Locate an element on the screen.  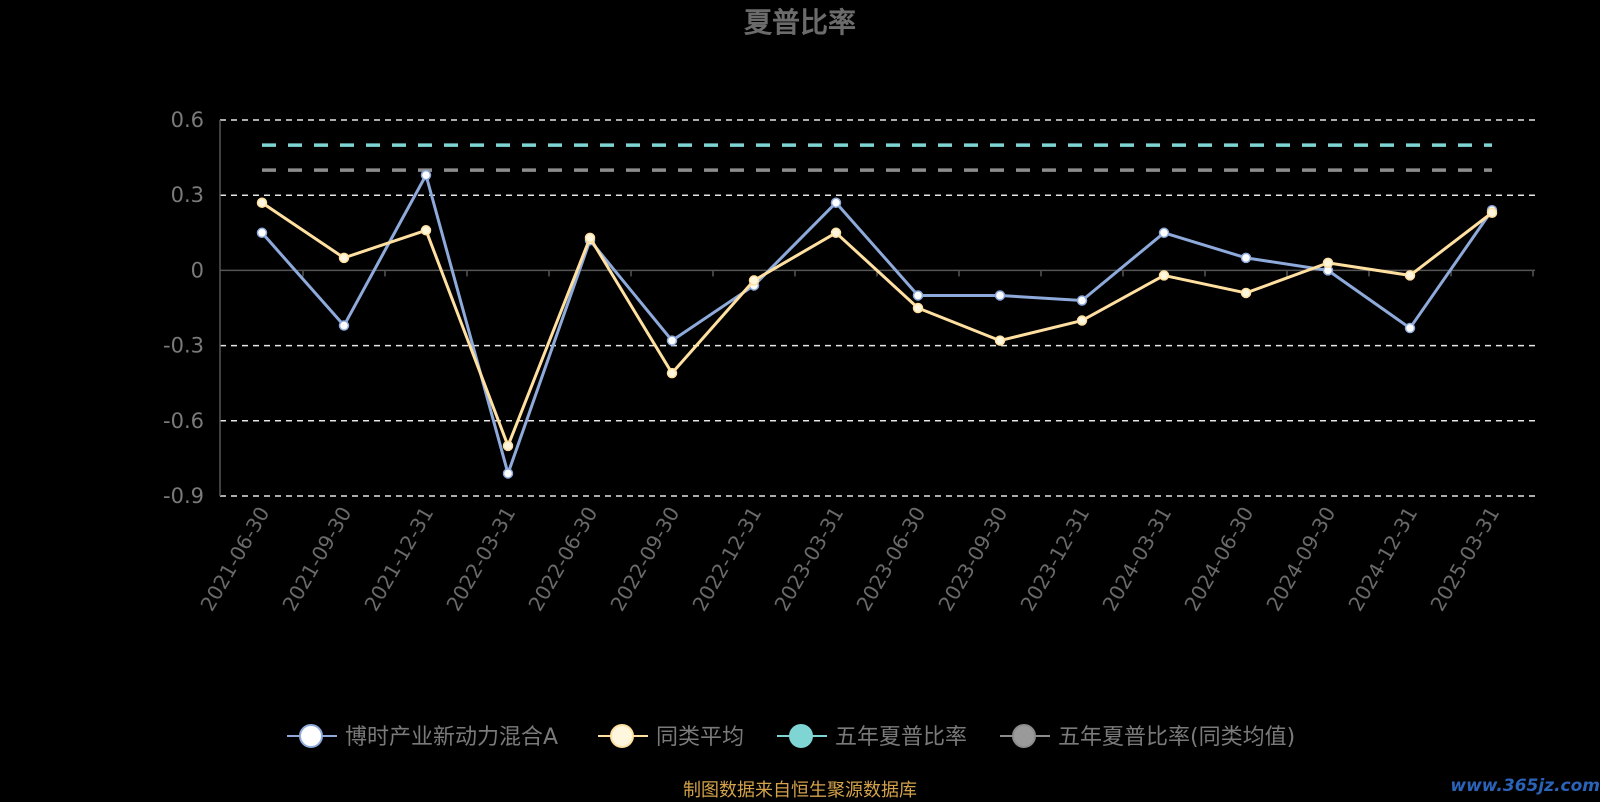
legend-label: 博时产业新动力混合A is located at coordinates (451, 737).